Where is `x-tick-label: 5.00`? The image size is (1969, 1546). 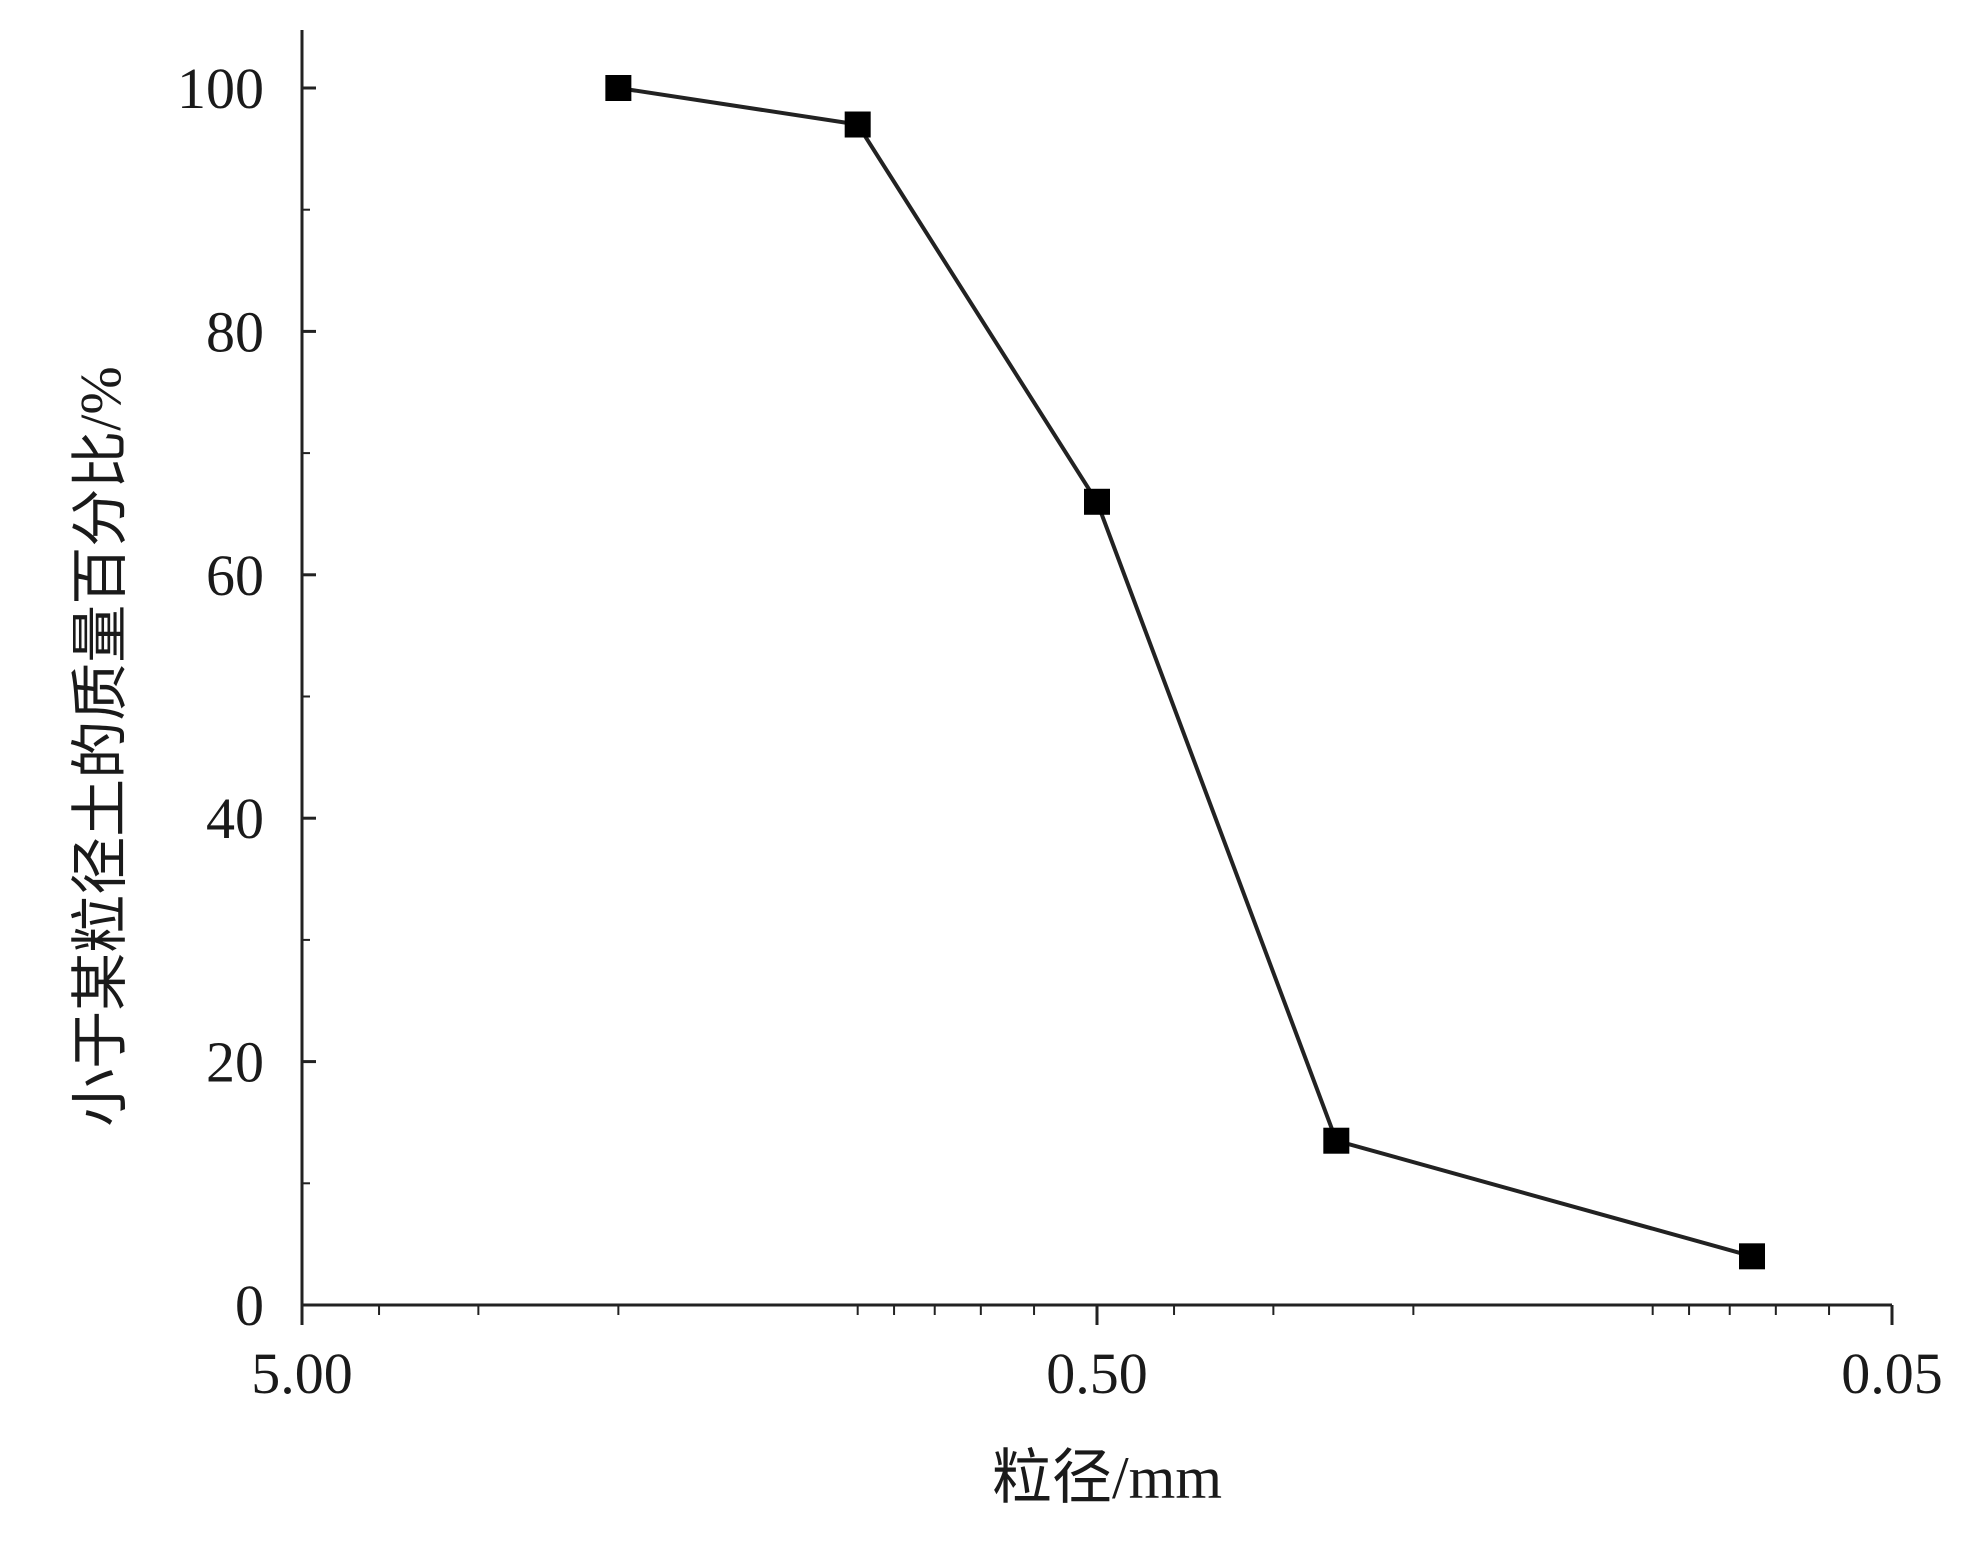
x-tick-label: 5.00 is located at coordinates (302, 1373).